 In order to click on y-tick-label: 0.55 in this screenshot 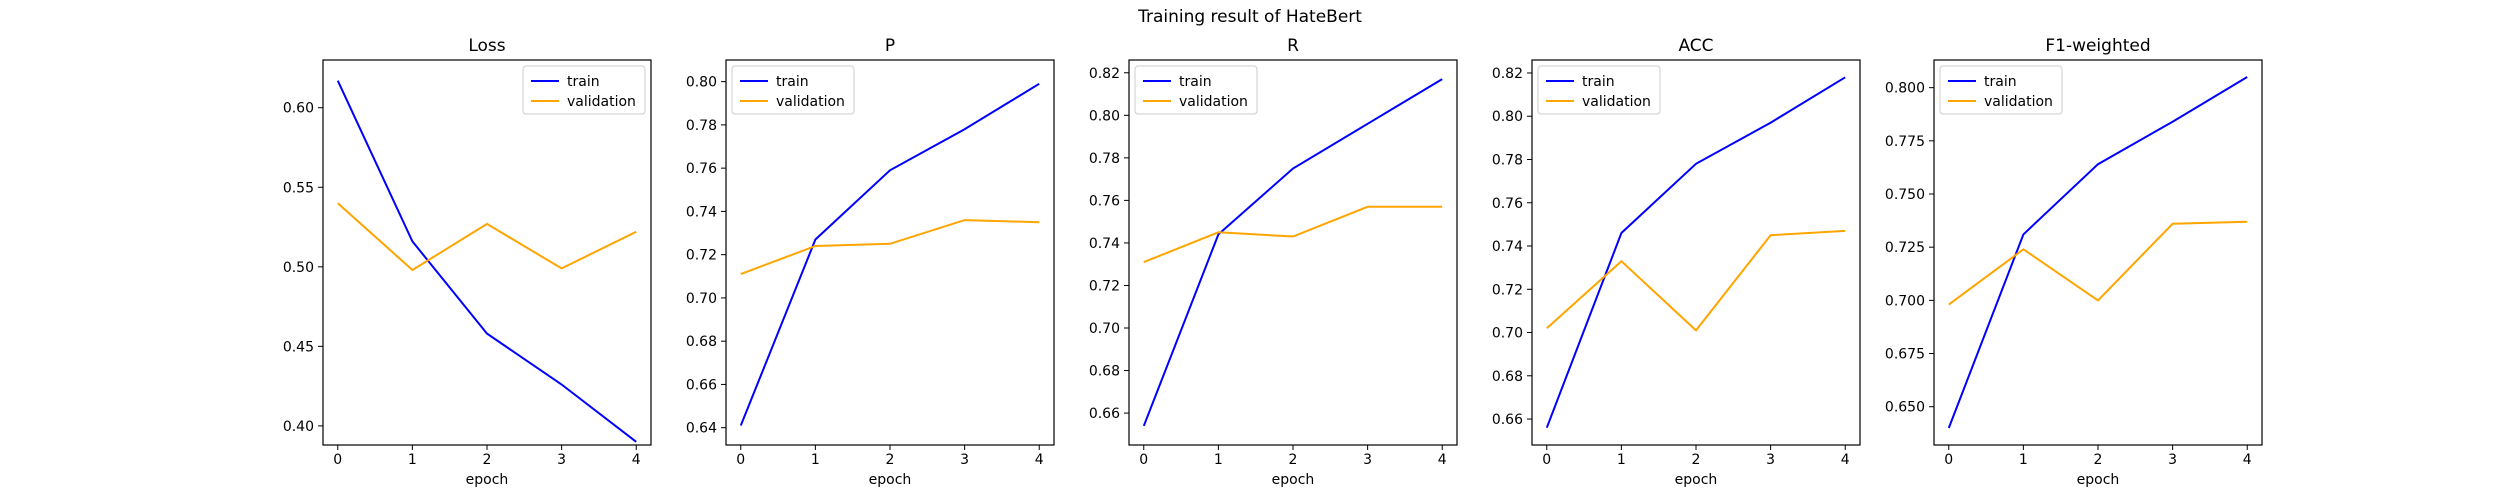, I will do `click(298, 188)`.